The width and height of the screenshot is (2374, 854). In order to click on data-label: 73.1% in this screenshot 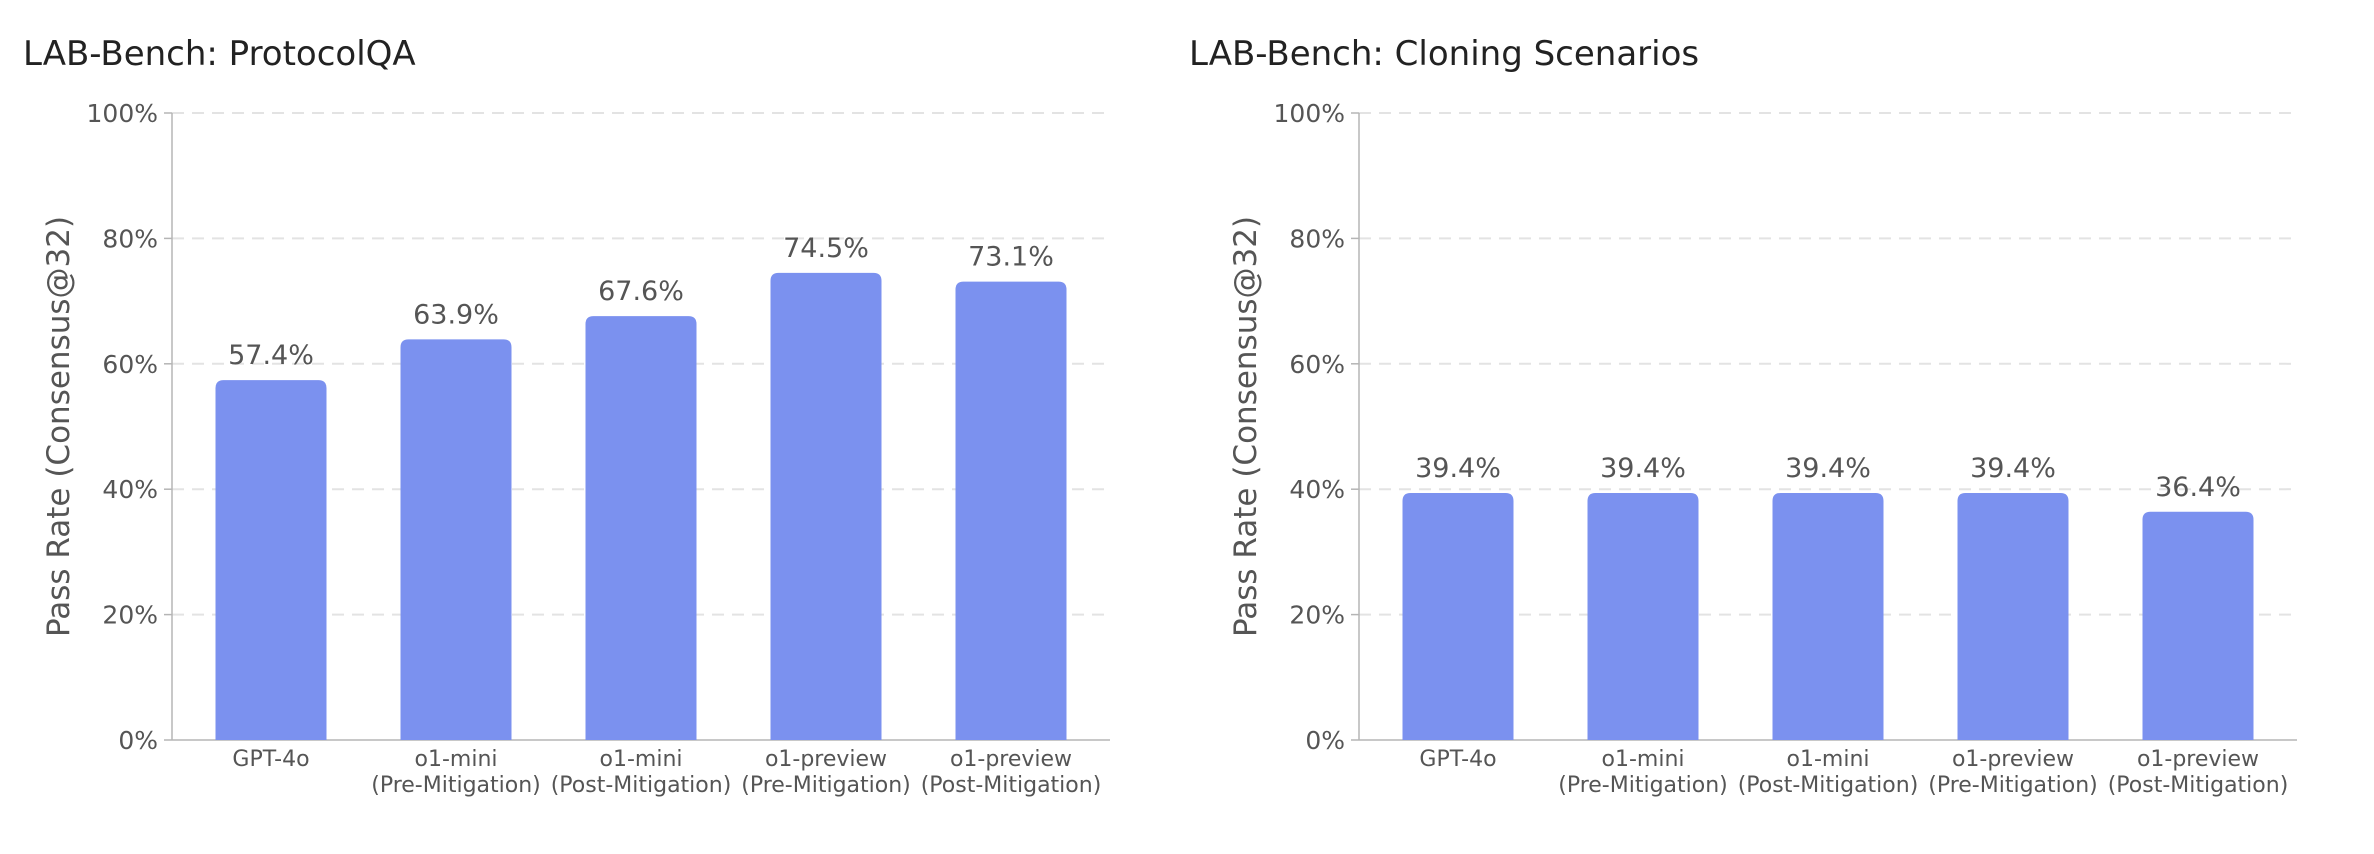, I will do `click(1011, 257)`.